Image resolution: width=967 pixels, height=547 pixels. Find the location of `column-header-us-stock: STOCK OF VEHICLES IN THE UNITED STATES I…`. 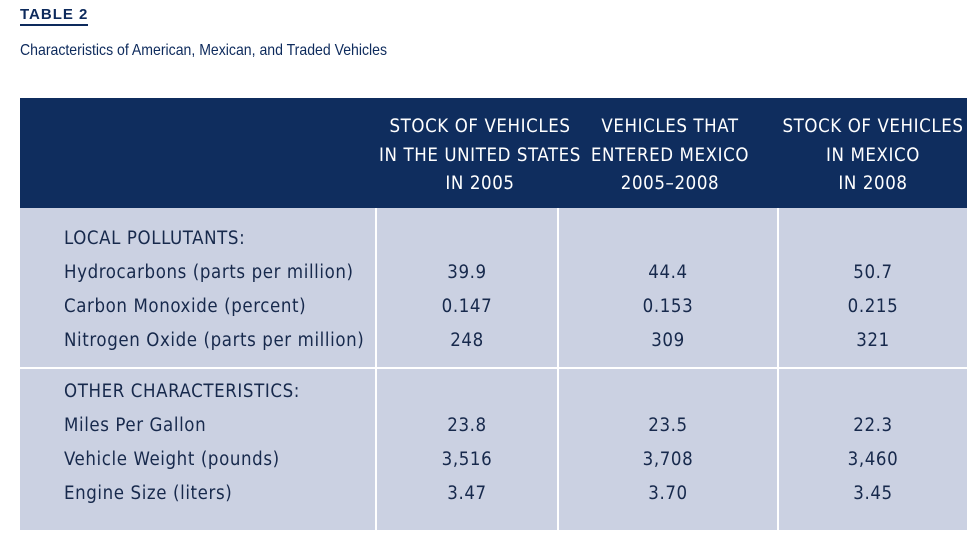

column-header-us-stock: STOCK OF VEHICLES IN THE UNITED STATES I… is located at coordinates (480, 156).